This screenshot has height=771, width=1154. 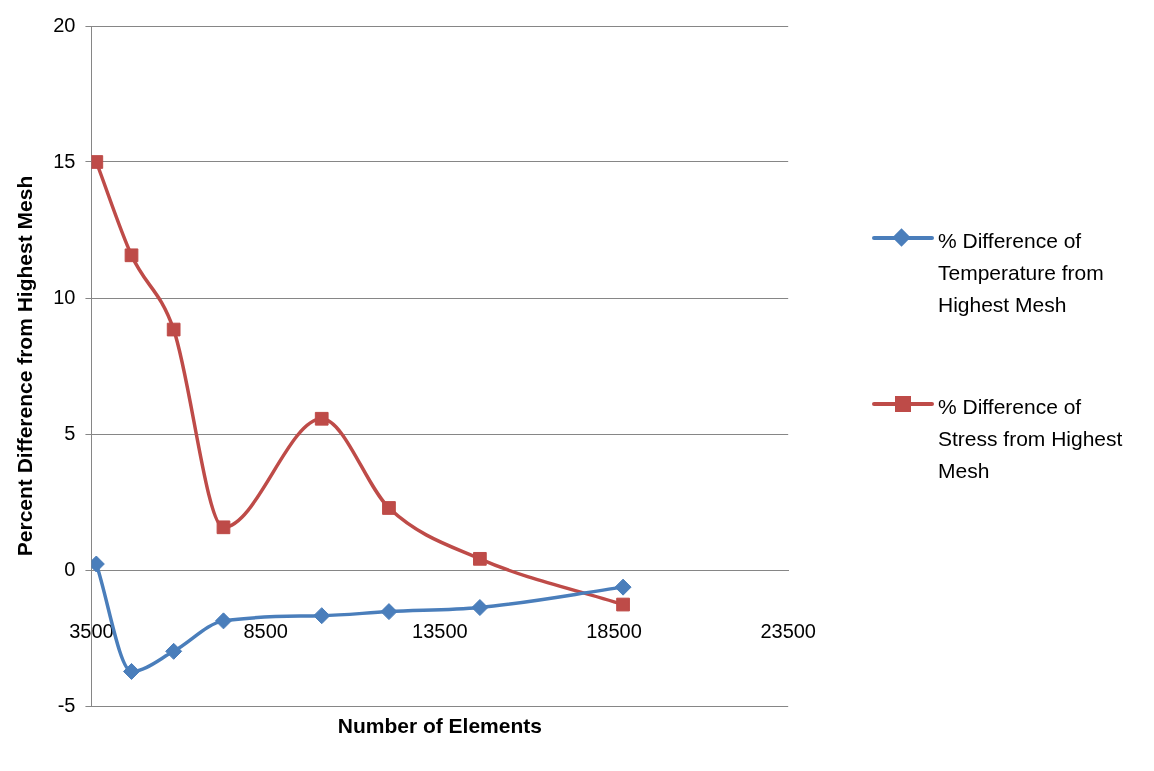 I want to click on x-tick-label: 23500, so click(x=788, y=630).